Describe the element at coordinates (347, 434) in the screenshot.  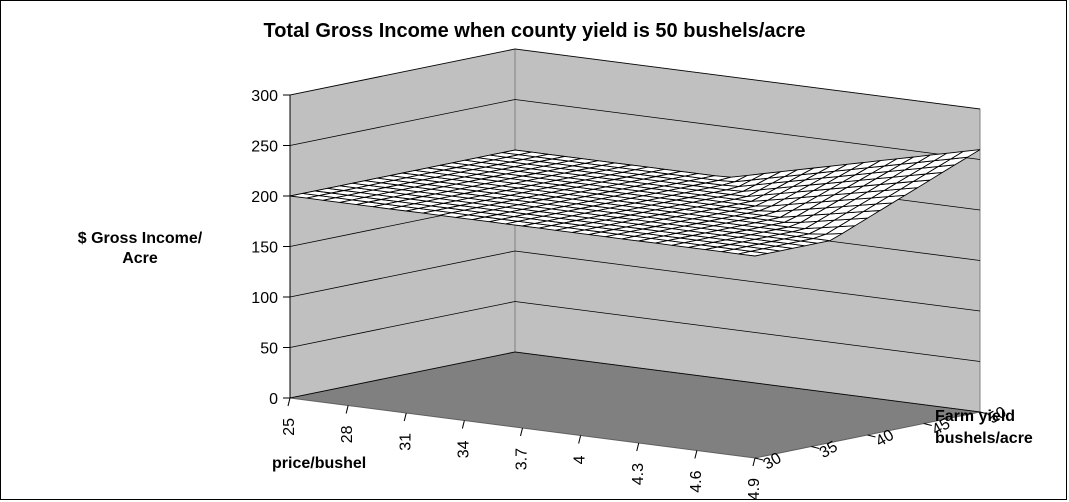
I see `x-tick-label: 28` at that location.